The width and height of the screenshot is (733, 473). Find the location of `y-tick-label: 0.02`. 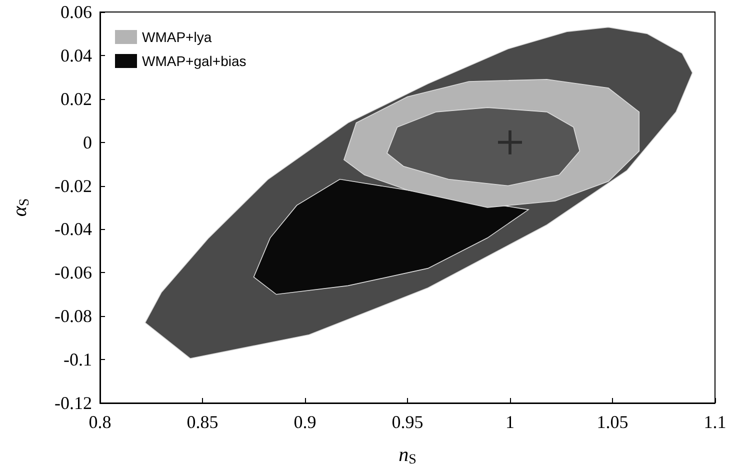

y-tick-label: 0.02 is located at coordinates (76, 98).